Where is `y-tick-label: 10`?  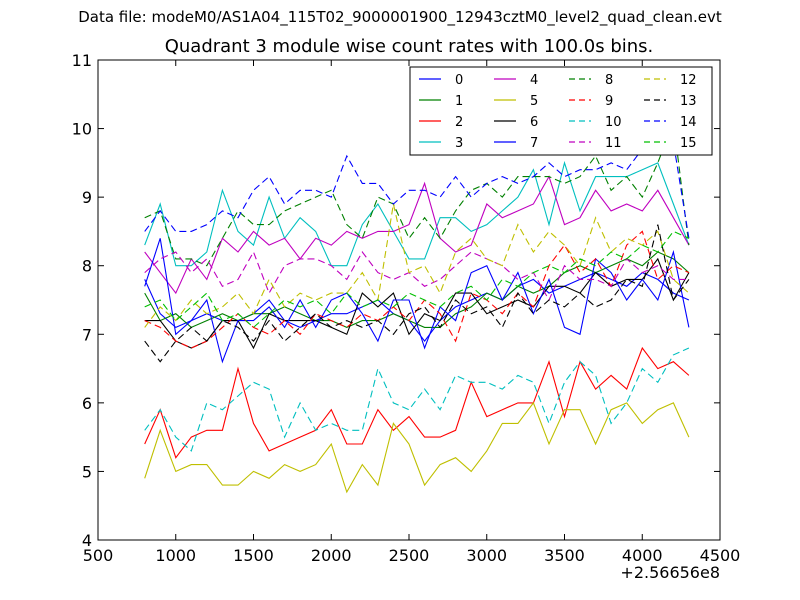
y-tick-label: 10 is located at coordinates (82, 129).